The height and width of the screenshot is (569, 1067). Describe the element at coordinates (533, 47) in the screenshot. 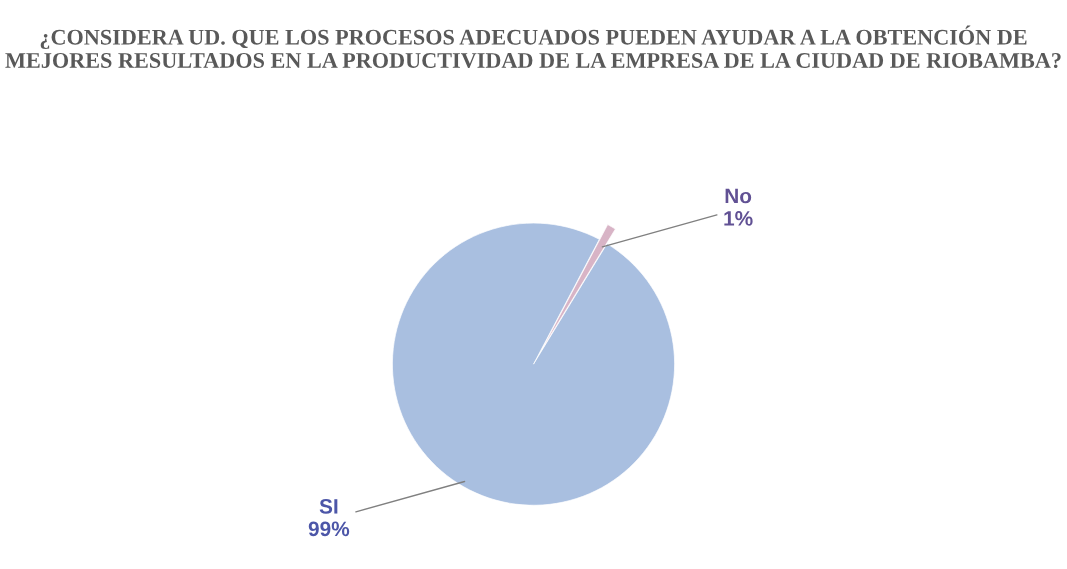

I see `chart-title: ¿CONSIDERA UD. QUE LOS PROCESOS ADECUADOS PUEDEN AYUDAR A LA OBTENCIÓN DE MEJORES RESULTADOS EN LA PRODUCTIVIDAD DE LA EMPRESA DE LA CIUDAD DE RIOBAMBA?` at that location.